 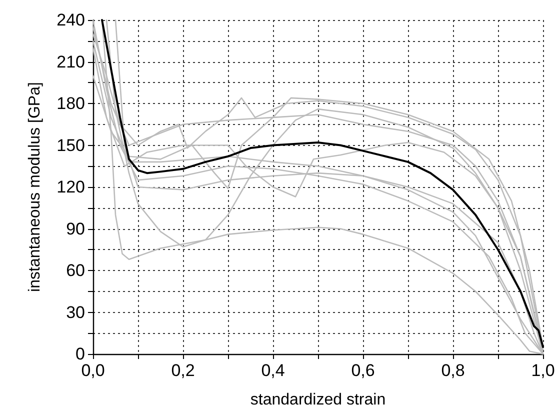 I want to click on x-tick-label: 0,4, so click(x=273, y=370).